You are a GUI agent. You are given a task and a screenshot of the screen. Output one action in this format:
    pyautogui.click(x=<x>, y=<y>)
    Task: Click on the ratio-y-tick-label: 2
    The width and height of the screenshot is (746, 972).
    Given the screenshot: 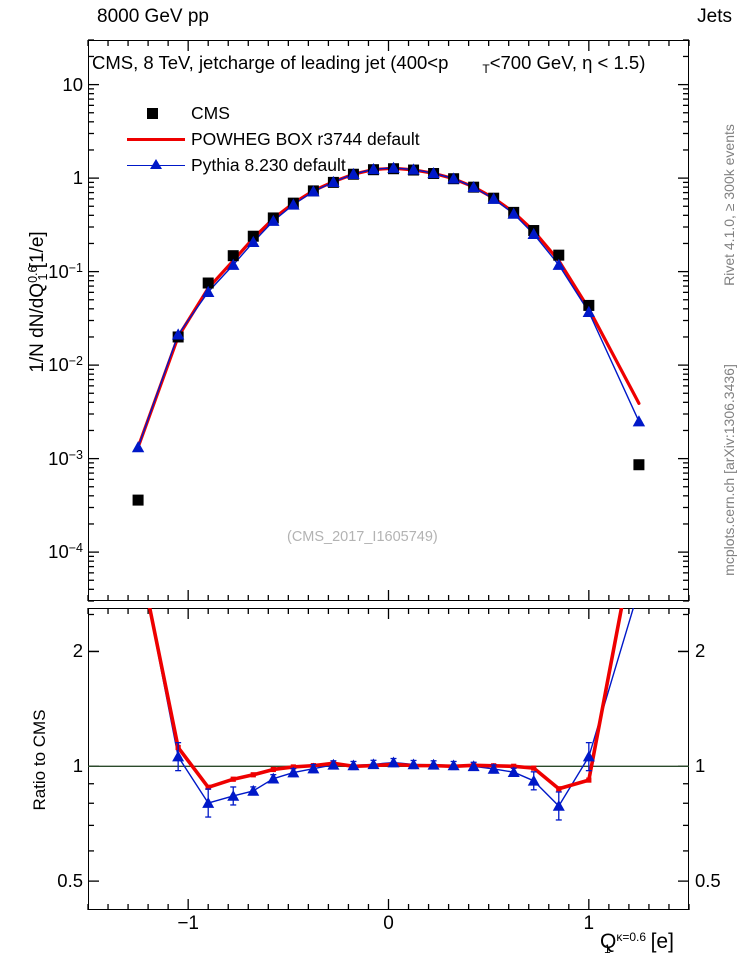 What is the action you would take?
    pyautogui.click(x=77, y=651)
    